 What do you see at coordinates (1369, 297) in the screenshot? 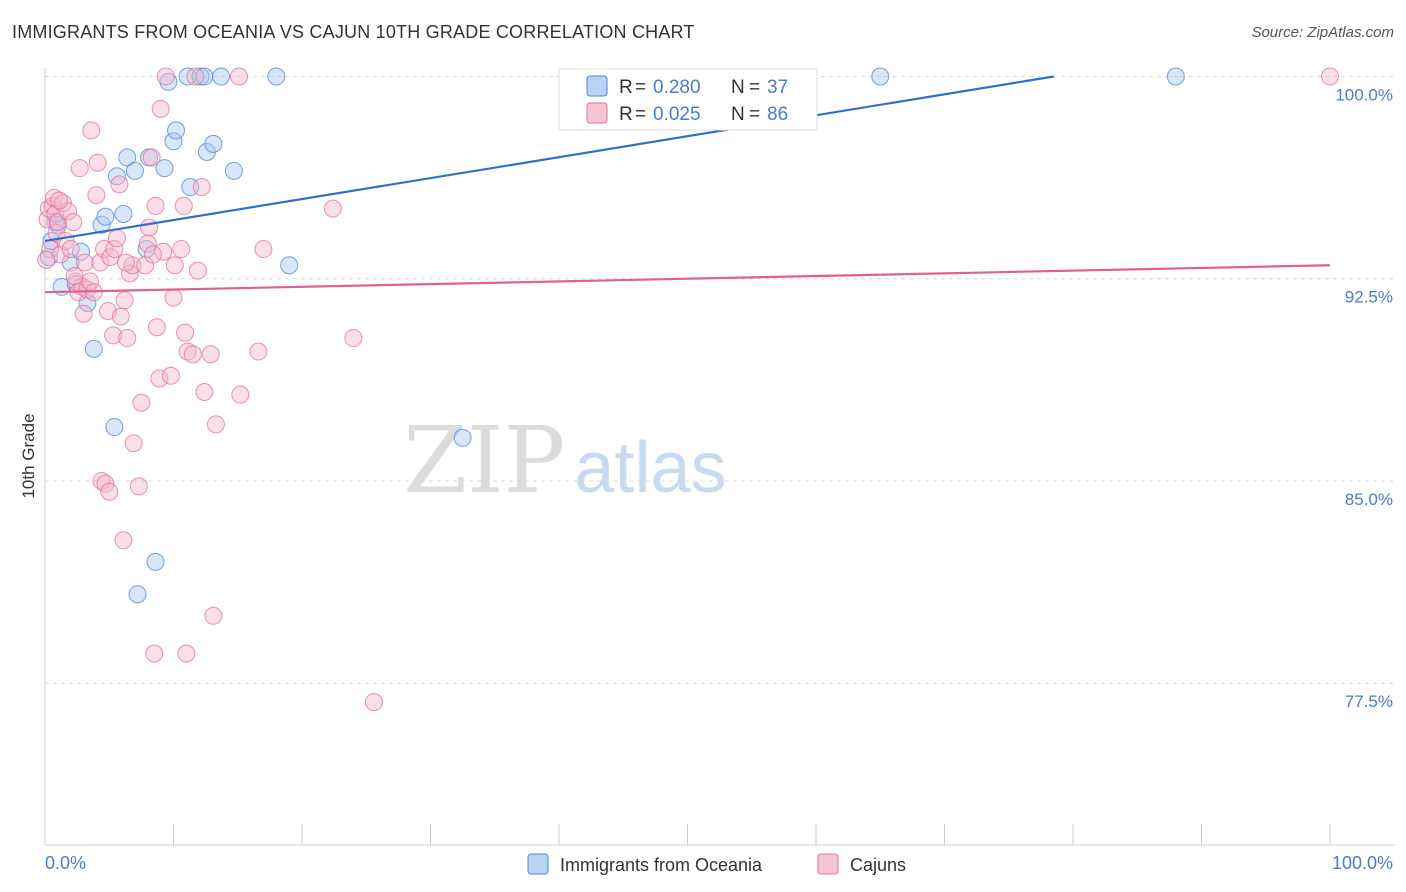
I see `y-tick-label: 92.5%` at bounding box center [1369, 297].